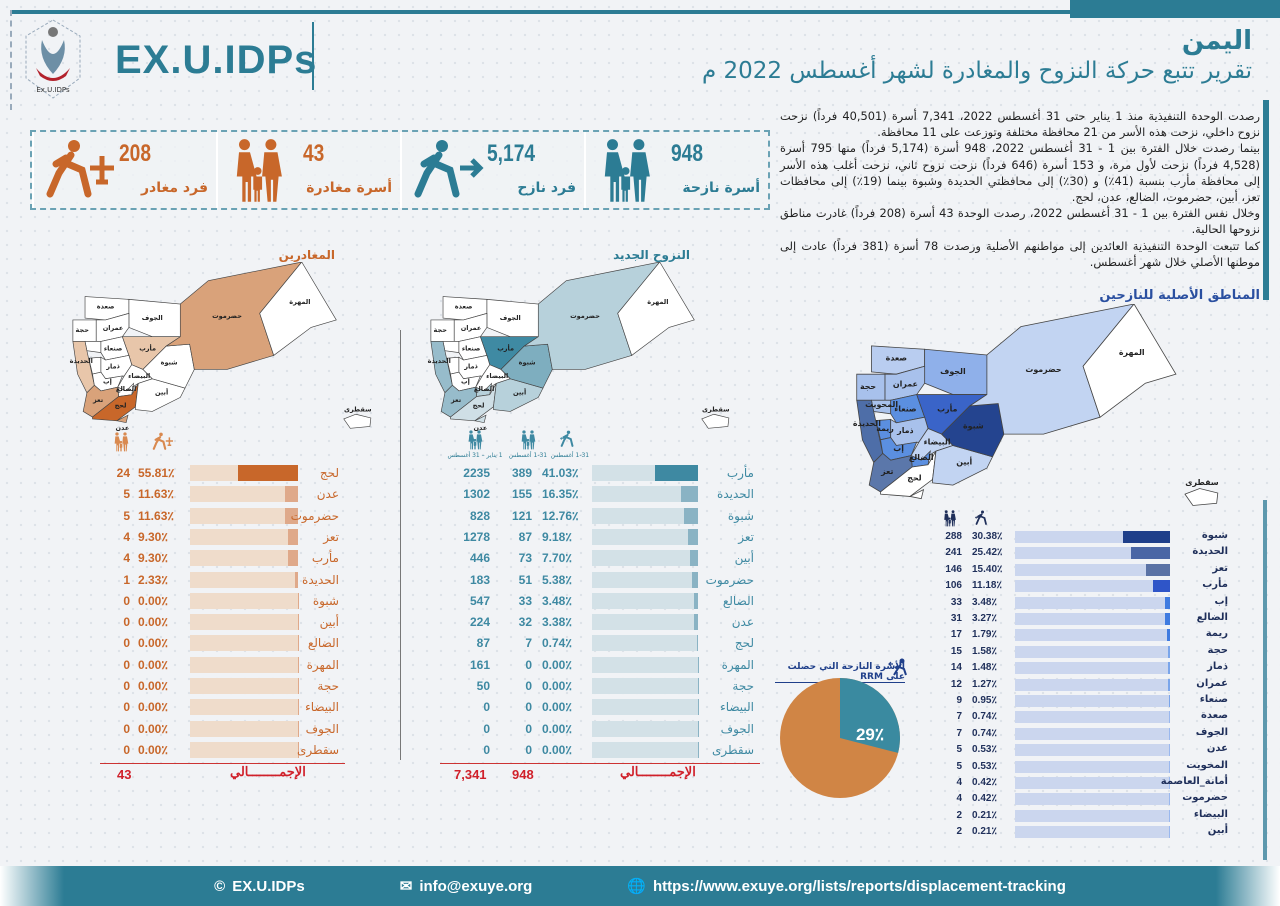 The image size is (1280, 906). What do you see at coordinates (840, 738) in the screenshot?
I see `rrm-pie-chart: 29٪` at bounding box center [840, 738].